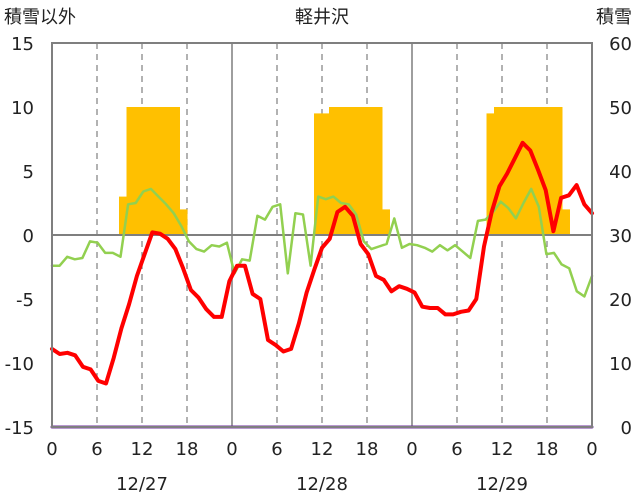 Image resolution: width=636 pixels, height=501 pixels. What do you see at coordinates (620, 364) in the screenshot?
I see `right-tick-label: 10` at bounding box center [620, 364].